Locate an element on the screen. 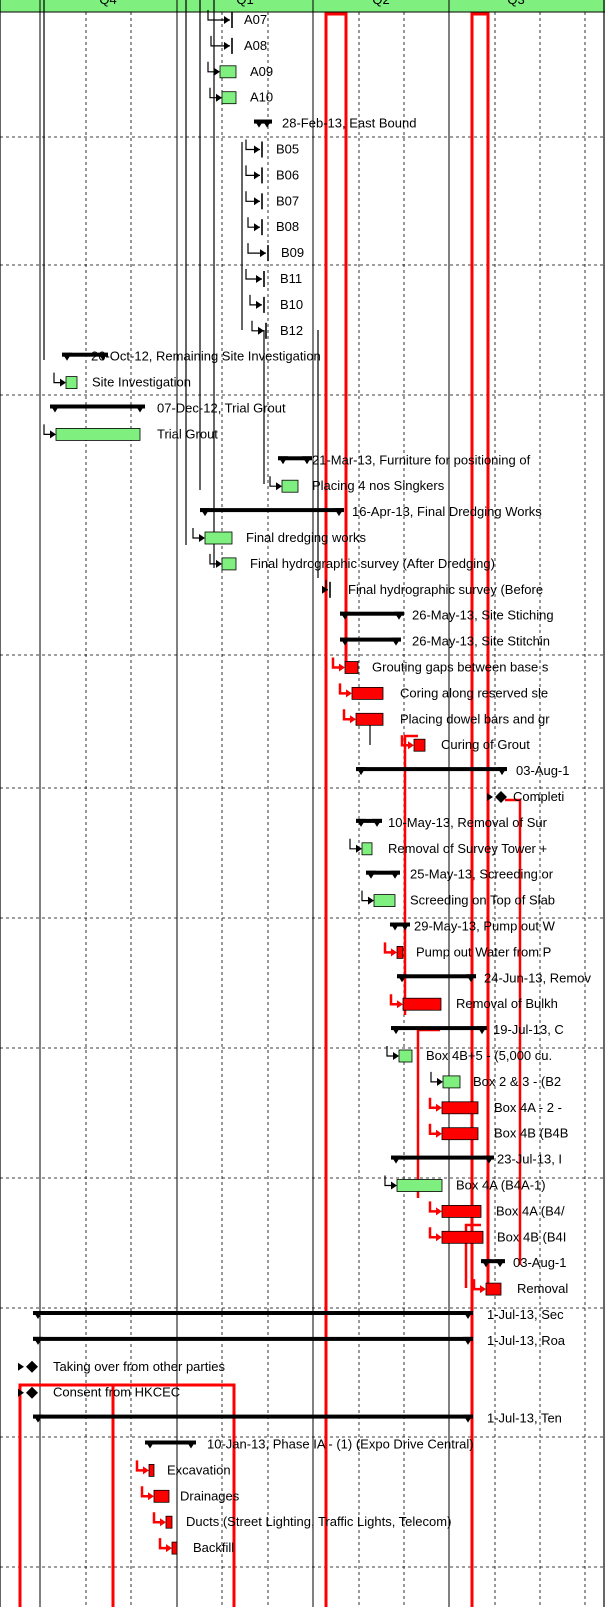  quarter-label: Q1 is located at coordinates (244, 3).